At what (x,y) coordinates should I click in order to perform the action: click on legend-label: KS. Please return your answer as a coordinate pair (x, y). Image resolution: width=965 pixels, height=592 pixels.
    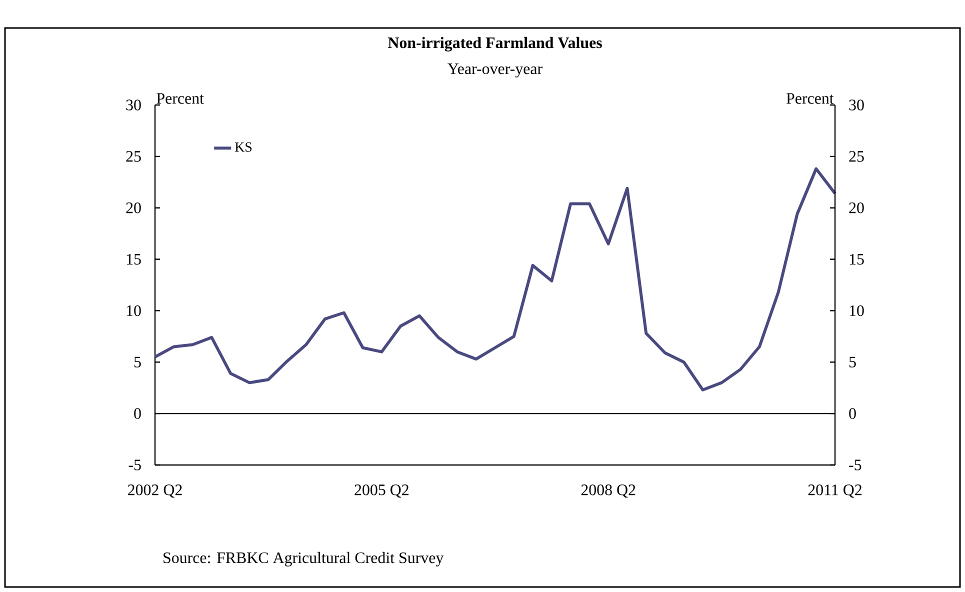
    Looking at the image, I should click on (243, 147).